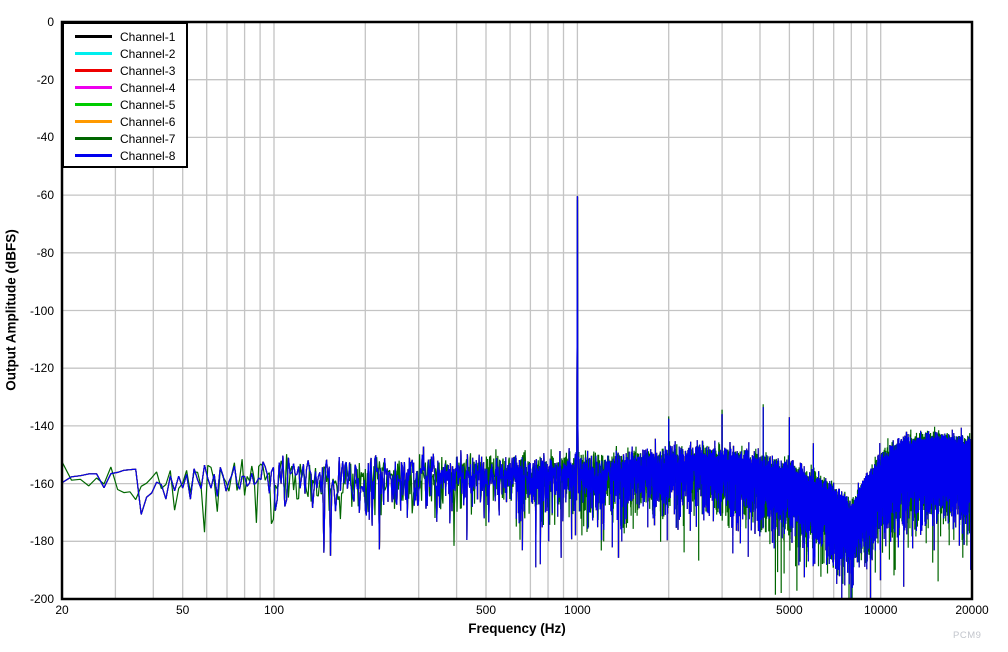 The image size is (1008, 652). I want to click on legend-item-channel-5: Channel-5, so click(125, 104).